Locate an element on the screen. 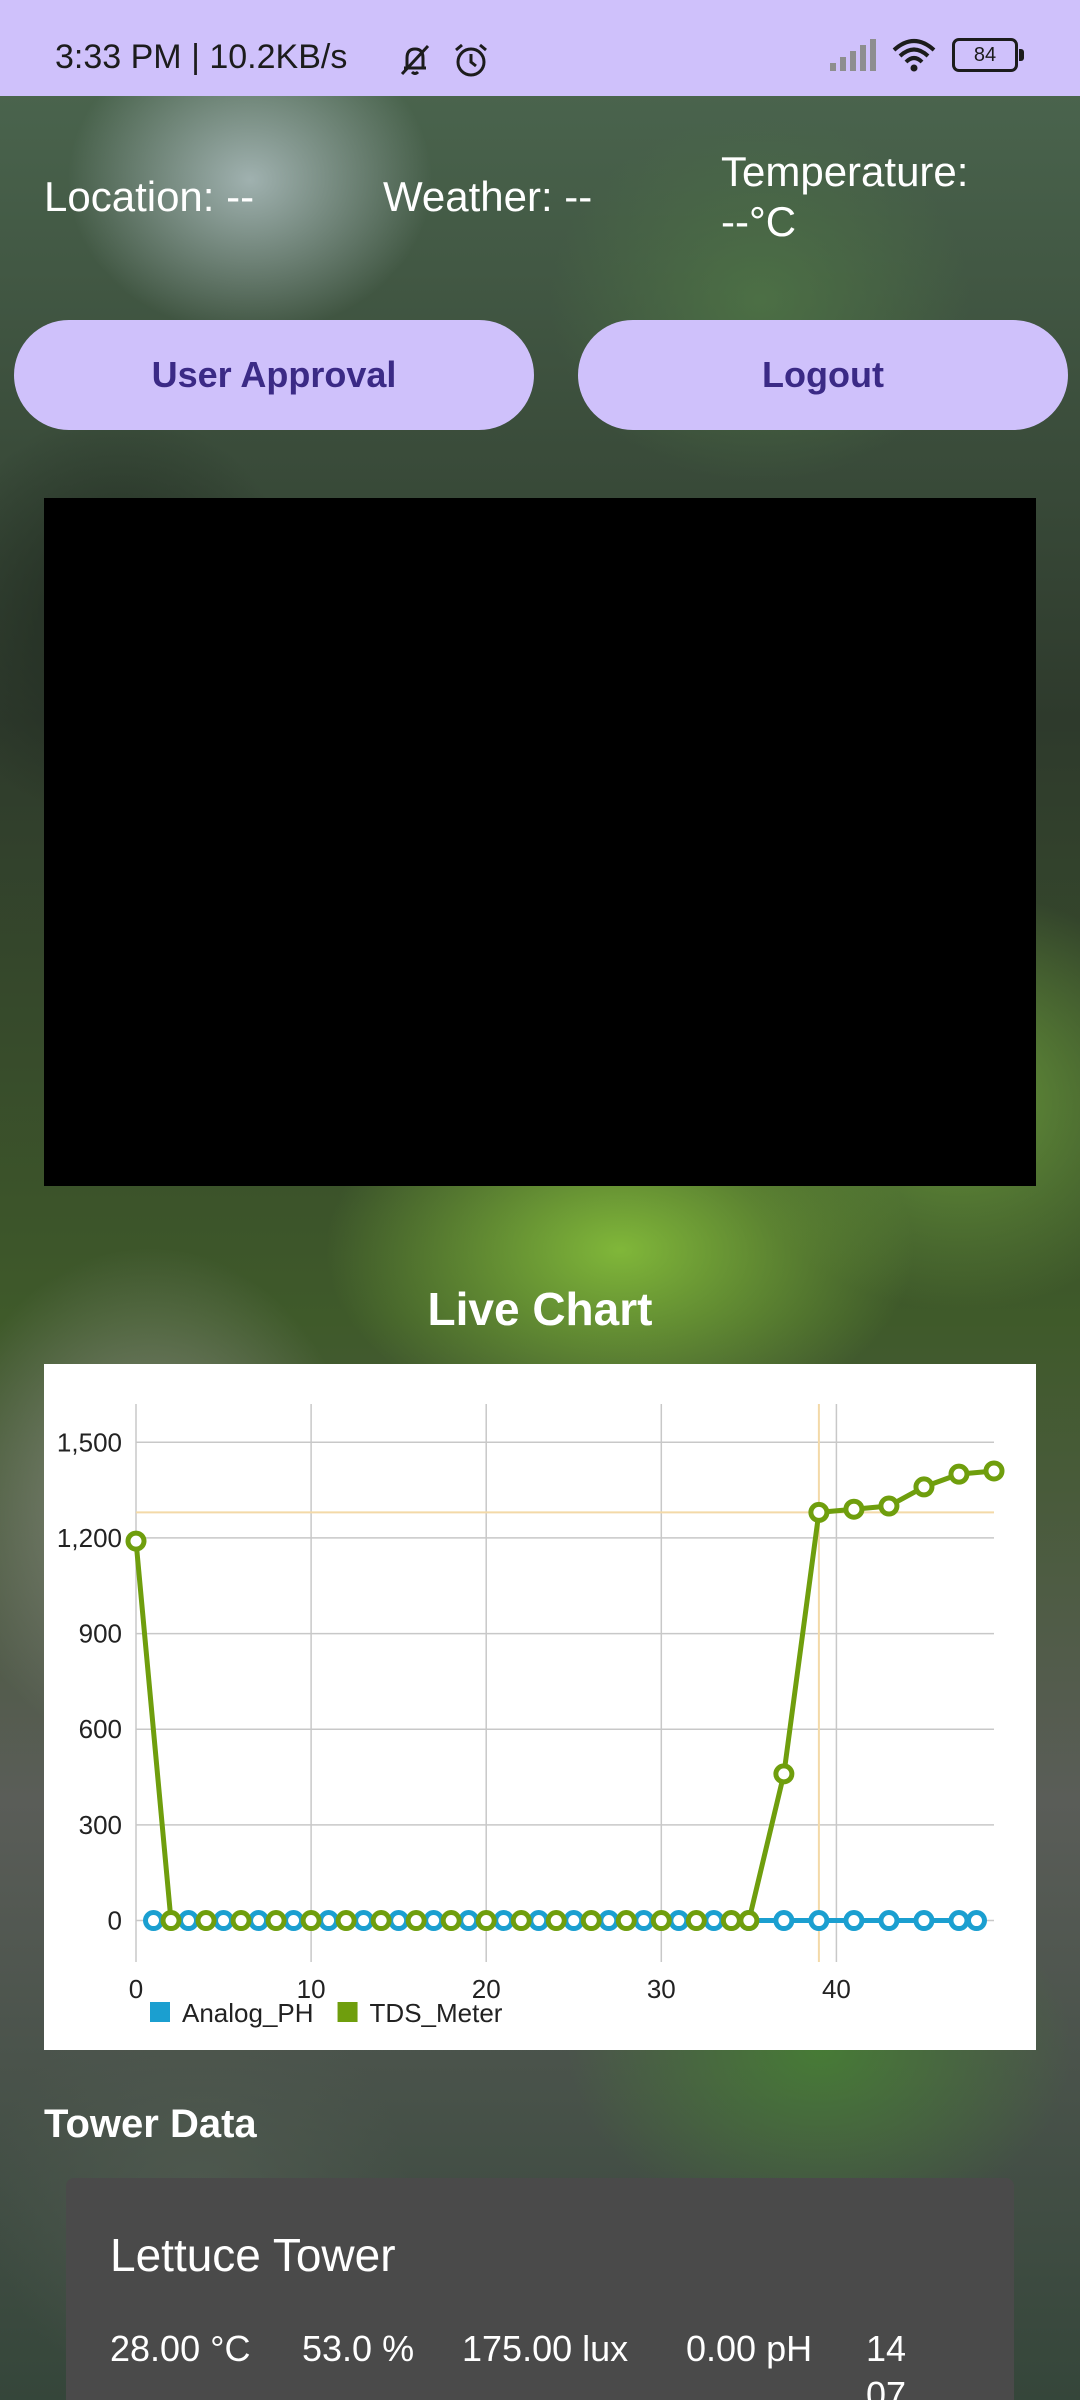 The width and height of the screenshot is (1080, 2400). tower-data-title: Tower Data is located at coordinates (150, 2124).